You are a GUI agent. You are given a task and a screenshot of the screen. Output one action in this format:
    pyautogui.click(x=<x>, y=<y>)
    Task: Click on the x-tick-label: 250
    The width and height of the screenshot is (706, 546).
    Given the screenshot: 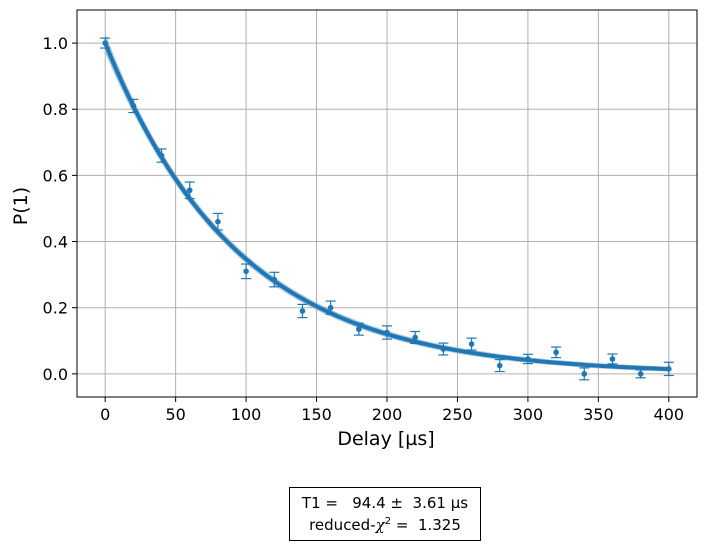 What is the action you would take?
    pyautogui.click(x=457, y=414)
    